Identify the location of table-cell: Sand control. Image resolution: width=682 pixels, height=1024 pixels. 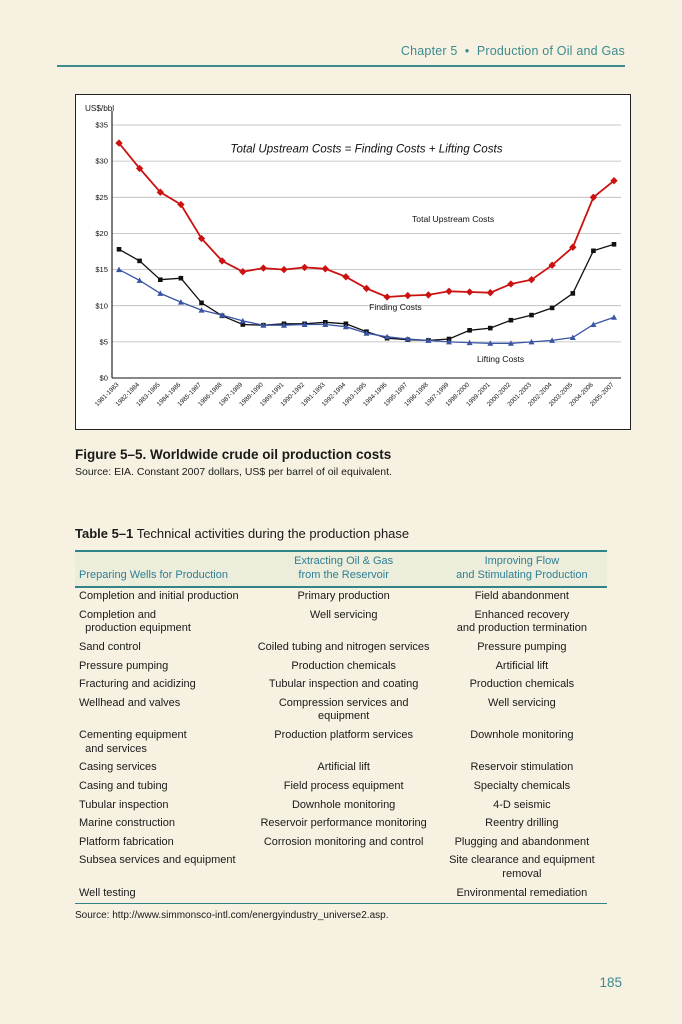
(110, 646).